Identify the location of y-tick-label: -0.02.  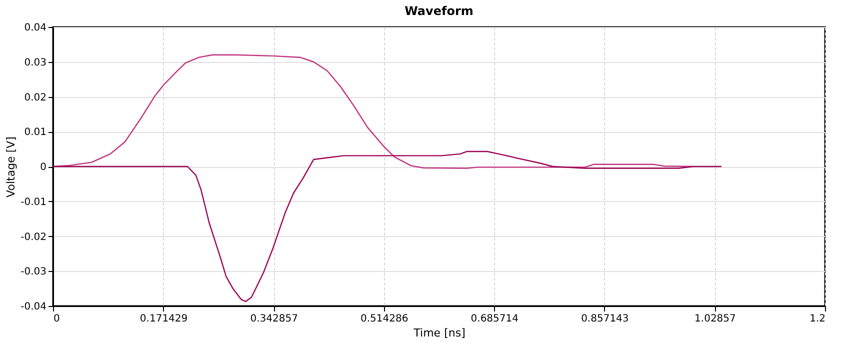
(33, 237).